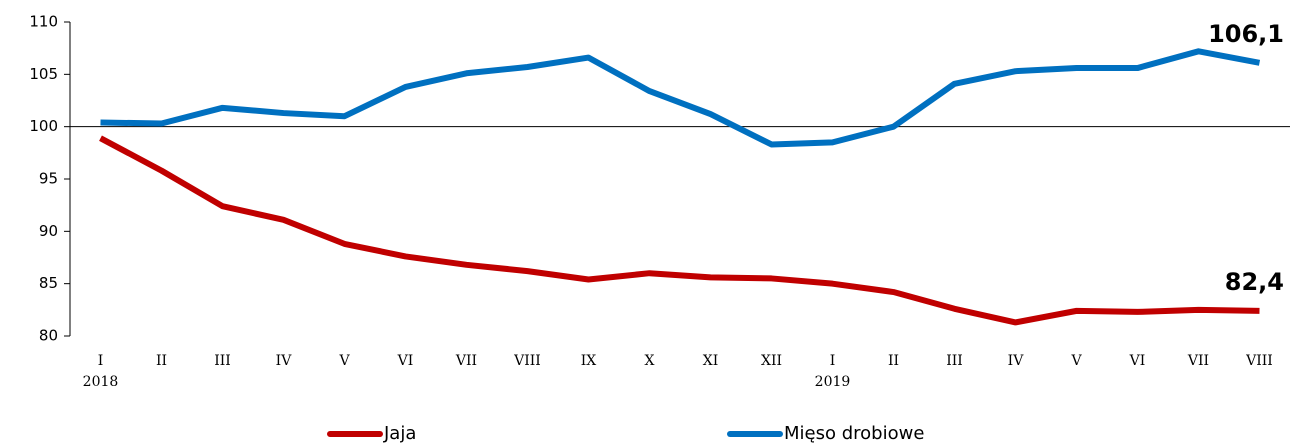  Describe the element at coordinates (1246, 34) in the screenshot. I see `end-label: 106,1` at that location.